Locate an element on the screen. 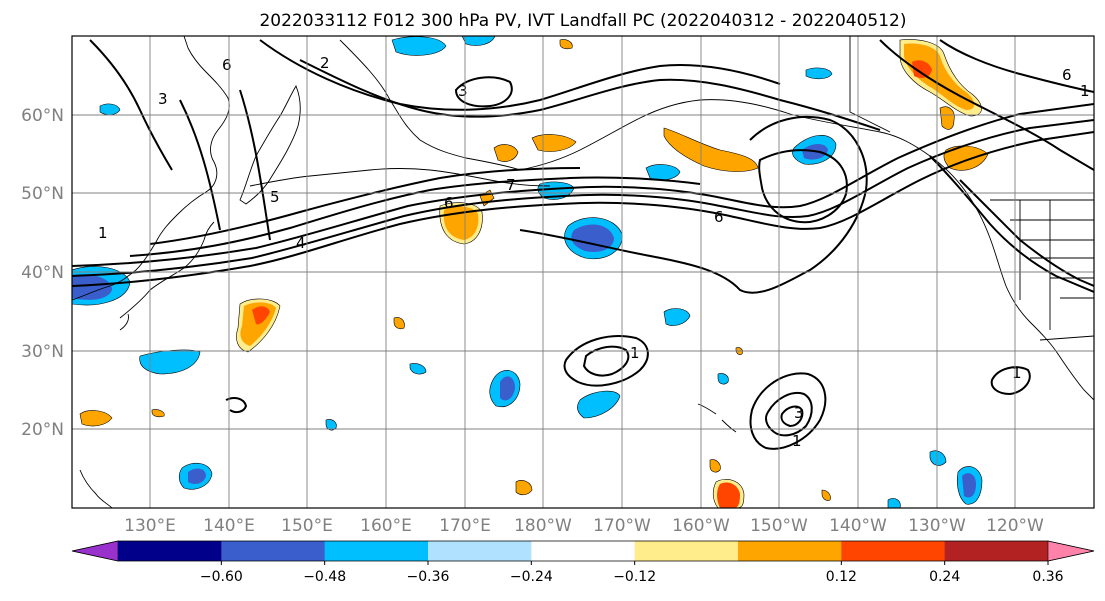 This screenshot has height=601, width=1105. lat-label: 50°N is located at coordinates (42, 194).